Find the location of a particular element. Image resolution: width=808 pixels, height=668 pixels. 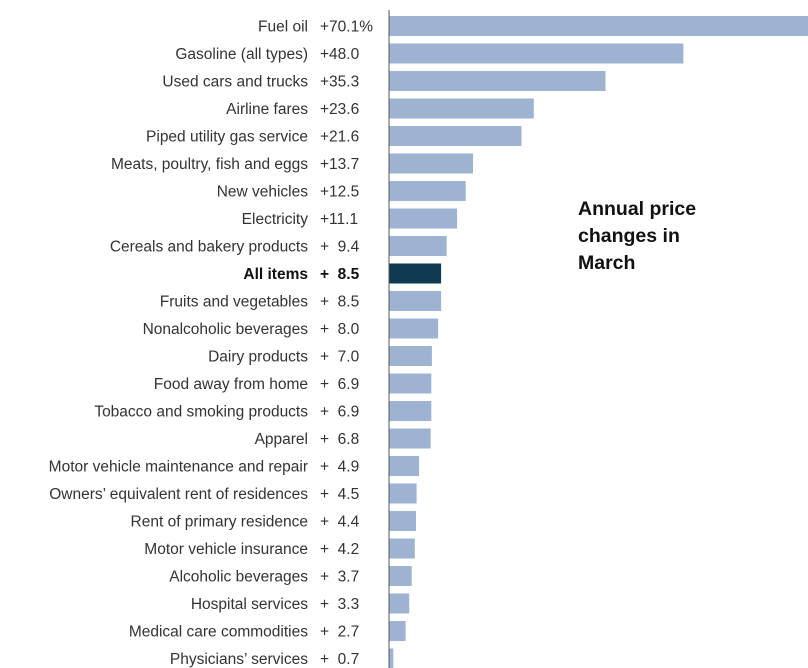

value-label-14: + 6.9 is located at coordinates (339, 412).